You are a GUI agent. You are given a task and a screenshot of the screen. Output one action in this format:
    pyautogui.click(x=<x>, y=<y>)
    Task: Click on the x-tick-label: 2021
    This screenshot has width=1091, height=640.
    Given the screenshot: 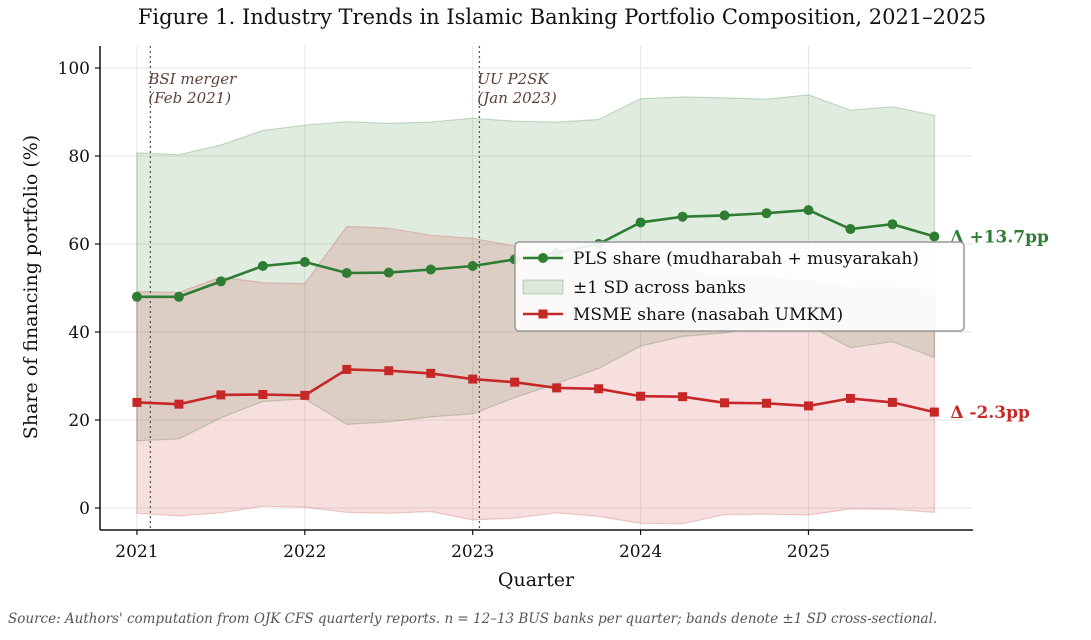 What is the action you would take?
    pyautogui.click(x=136, y=552)
    